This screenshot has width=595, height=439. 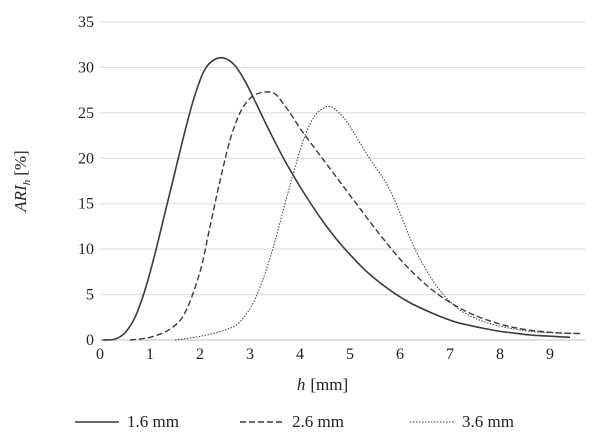 What do you see at coordinates (100, 354) in the screenshot?
I see `x-tick-label: 0` at bounding box center [100, 354].